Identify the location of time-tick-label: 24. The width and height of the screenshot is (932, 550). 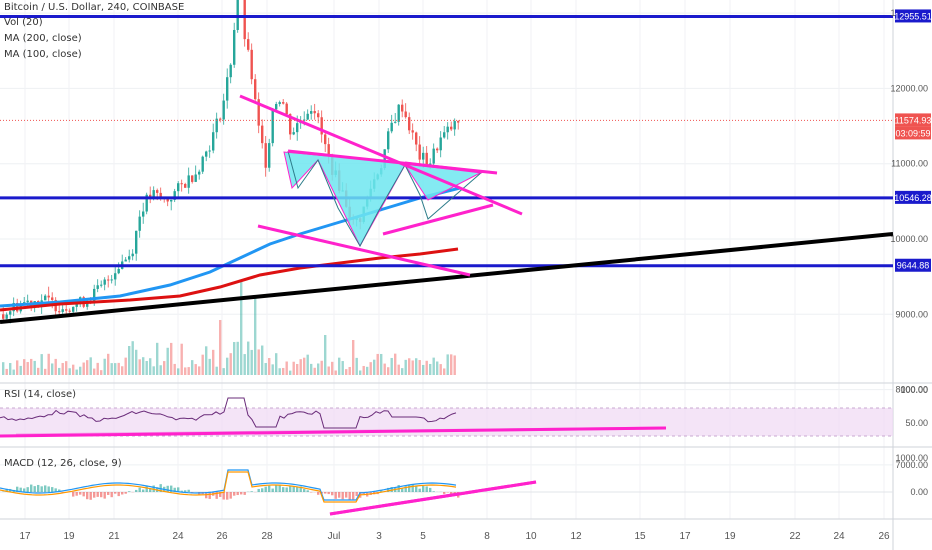
(178, 536).